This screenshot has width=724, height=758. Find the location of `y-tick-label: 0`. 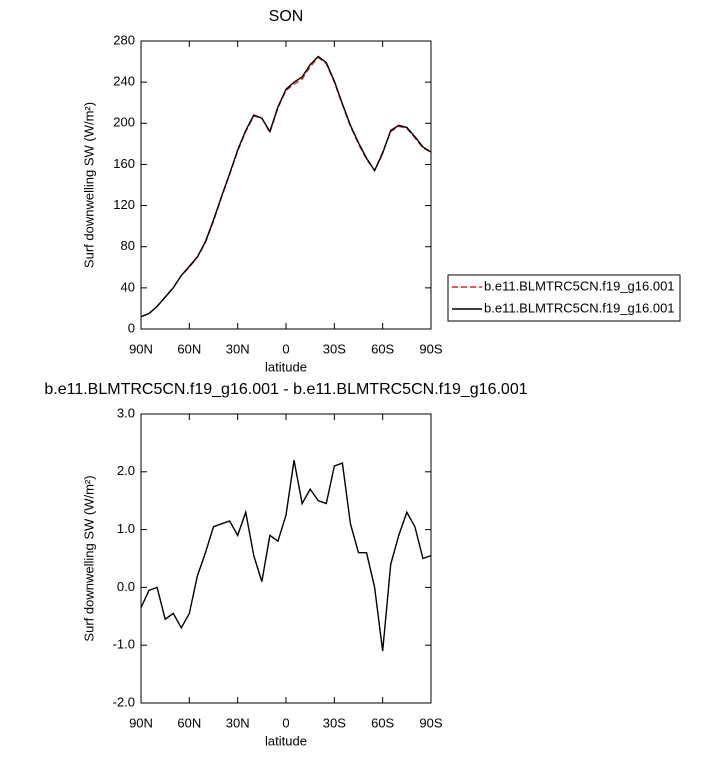

y-tick-label: 0 is located at coordinates (131, 327).